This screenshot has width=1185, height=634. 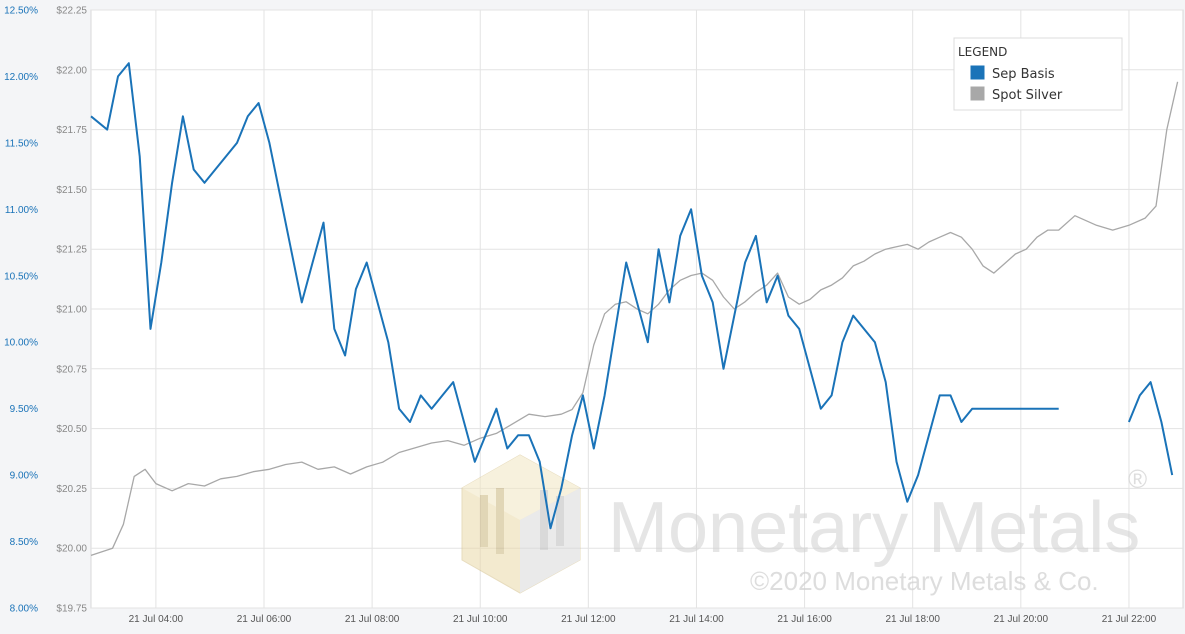 I want to click on left-axis-tick-label: 12.00%, so click(x=21, y=77).